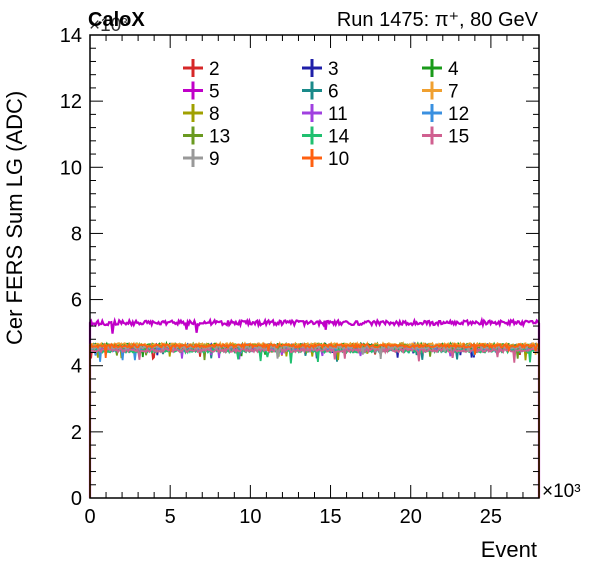  Describe the element at coordinates (458, 114) in the screenshot. I see `legend-label: 12` at that location.